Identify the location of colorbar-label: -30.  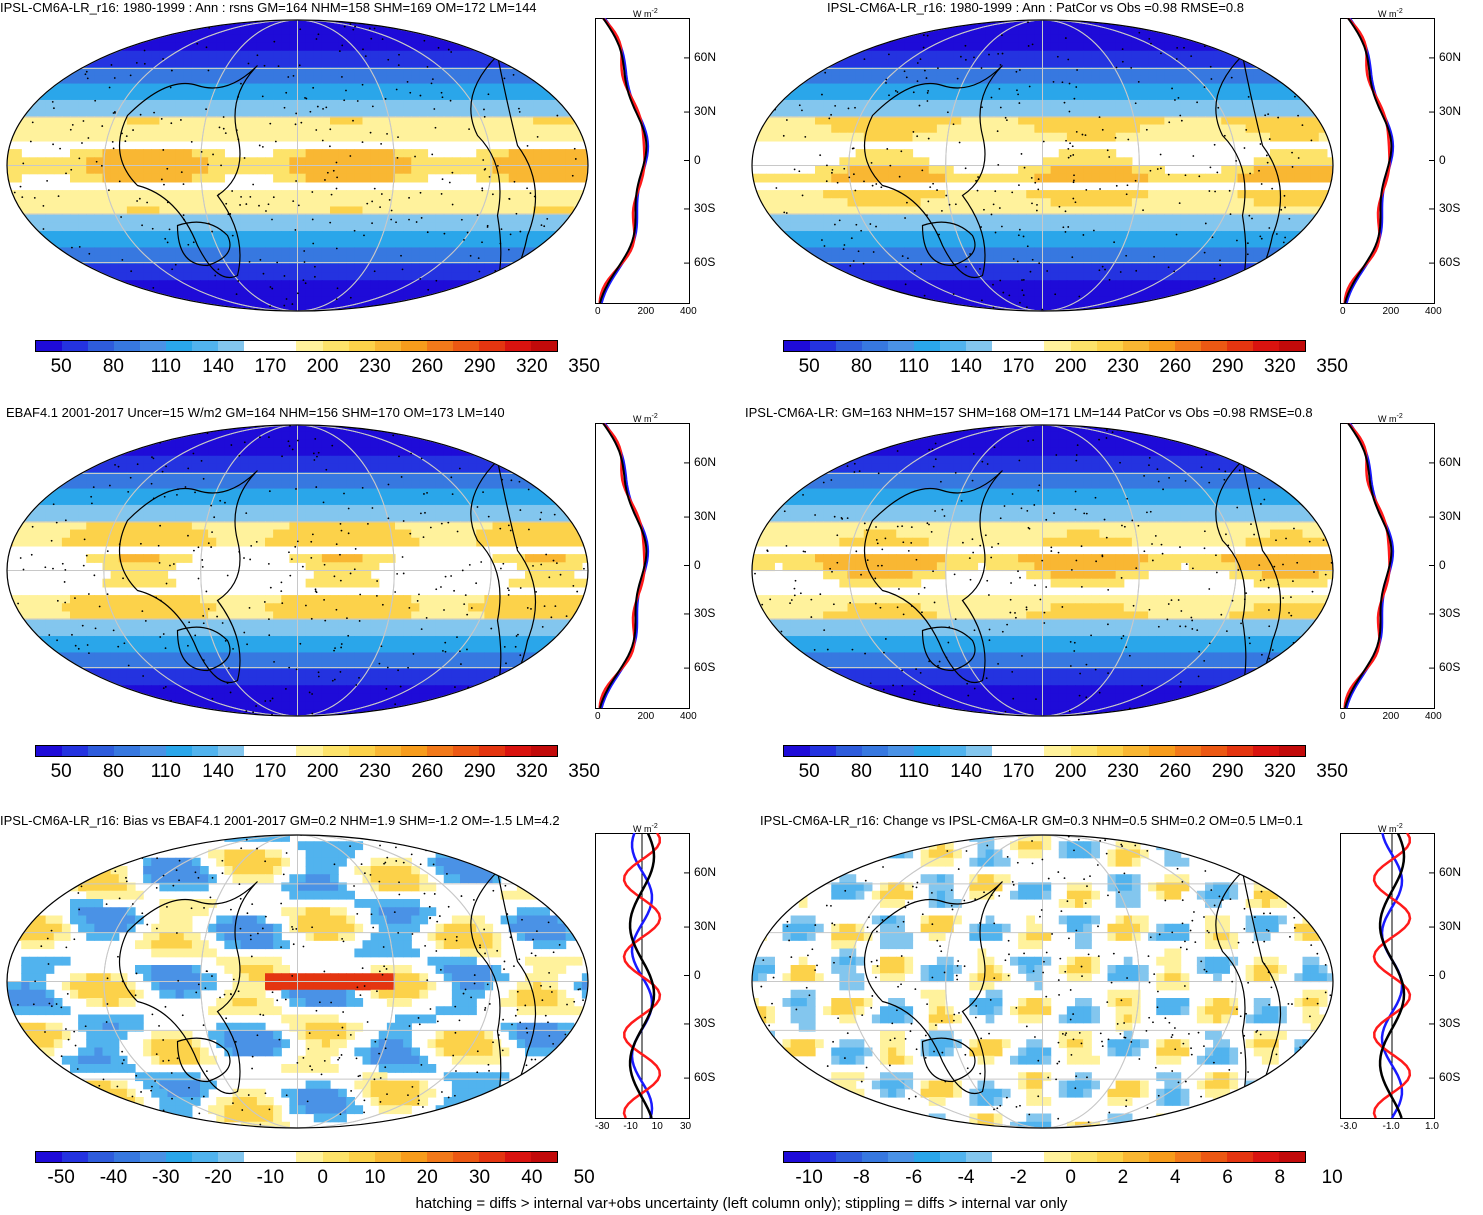
(166, 1177).